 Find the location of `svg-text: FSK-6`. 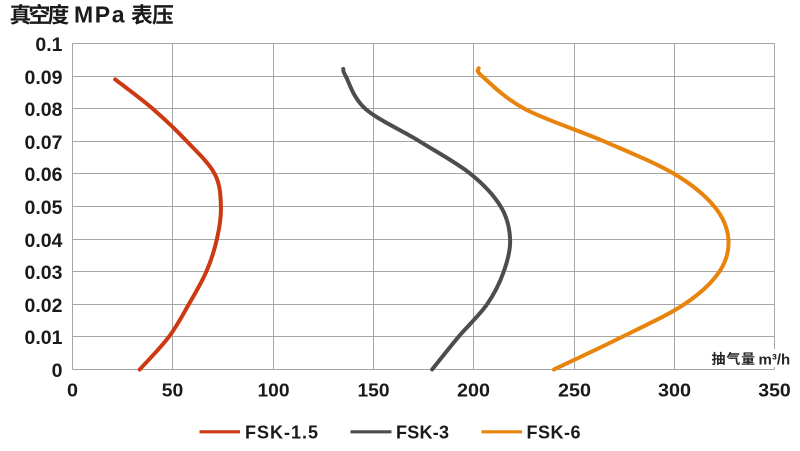

svg-text: FSK-6 is located at coordinates (554, 433).